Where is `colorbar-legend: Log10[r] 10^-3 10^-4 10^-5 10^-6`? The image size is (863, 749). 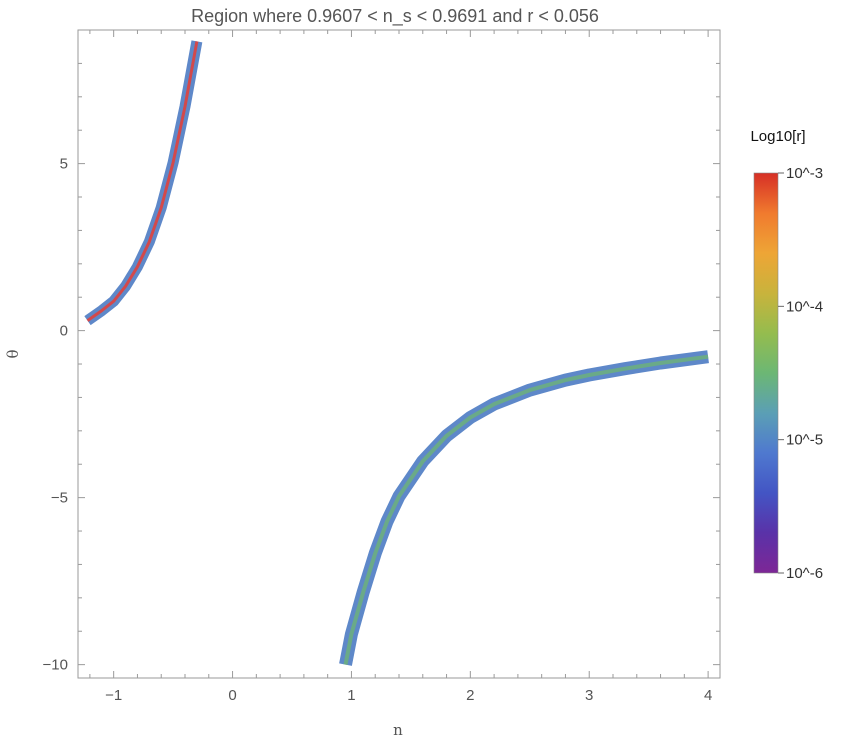
colorbar-legend: Log10[r] 10^-3 10^-4 10^-5 10^-6 is located at coordinates (786, 355).